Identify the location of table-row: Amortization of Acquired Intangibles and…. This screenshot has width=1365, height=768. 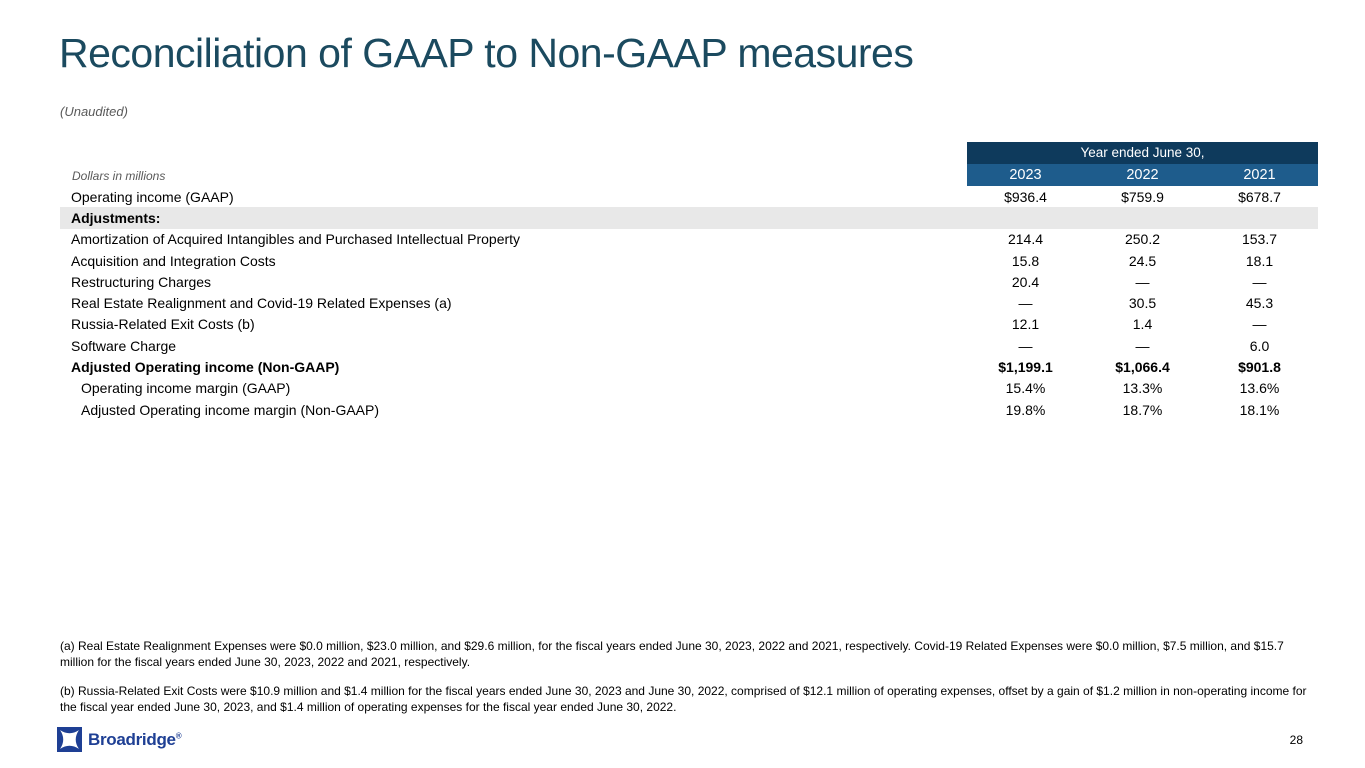
(689, 239).